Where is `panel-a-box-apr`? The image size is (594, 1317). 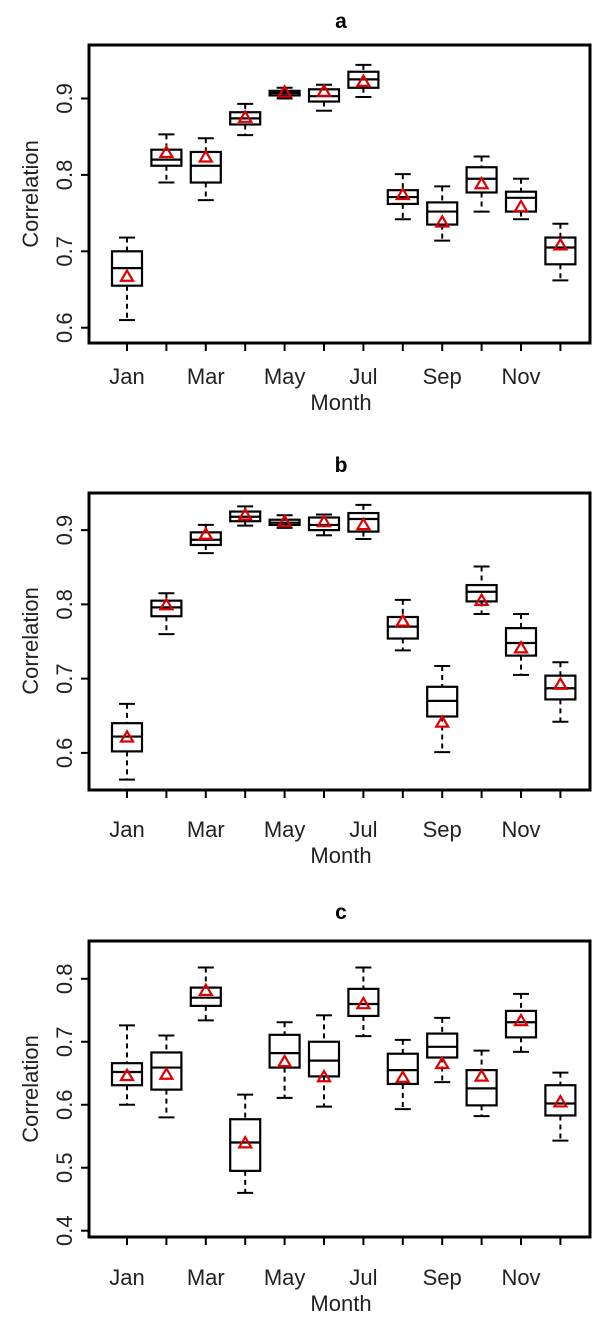 panel-a-box-apr is located at coordinates (245, 119).